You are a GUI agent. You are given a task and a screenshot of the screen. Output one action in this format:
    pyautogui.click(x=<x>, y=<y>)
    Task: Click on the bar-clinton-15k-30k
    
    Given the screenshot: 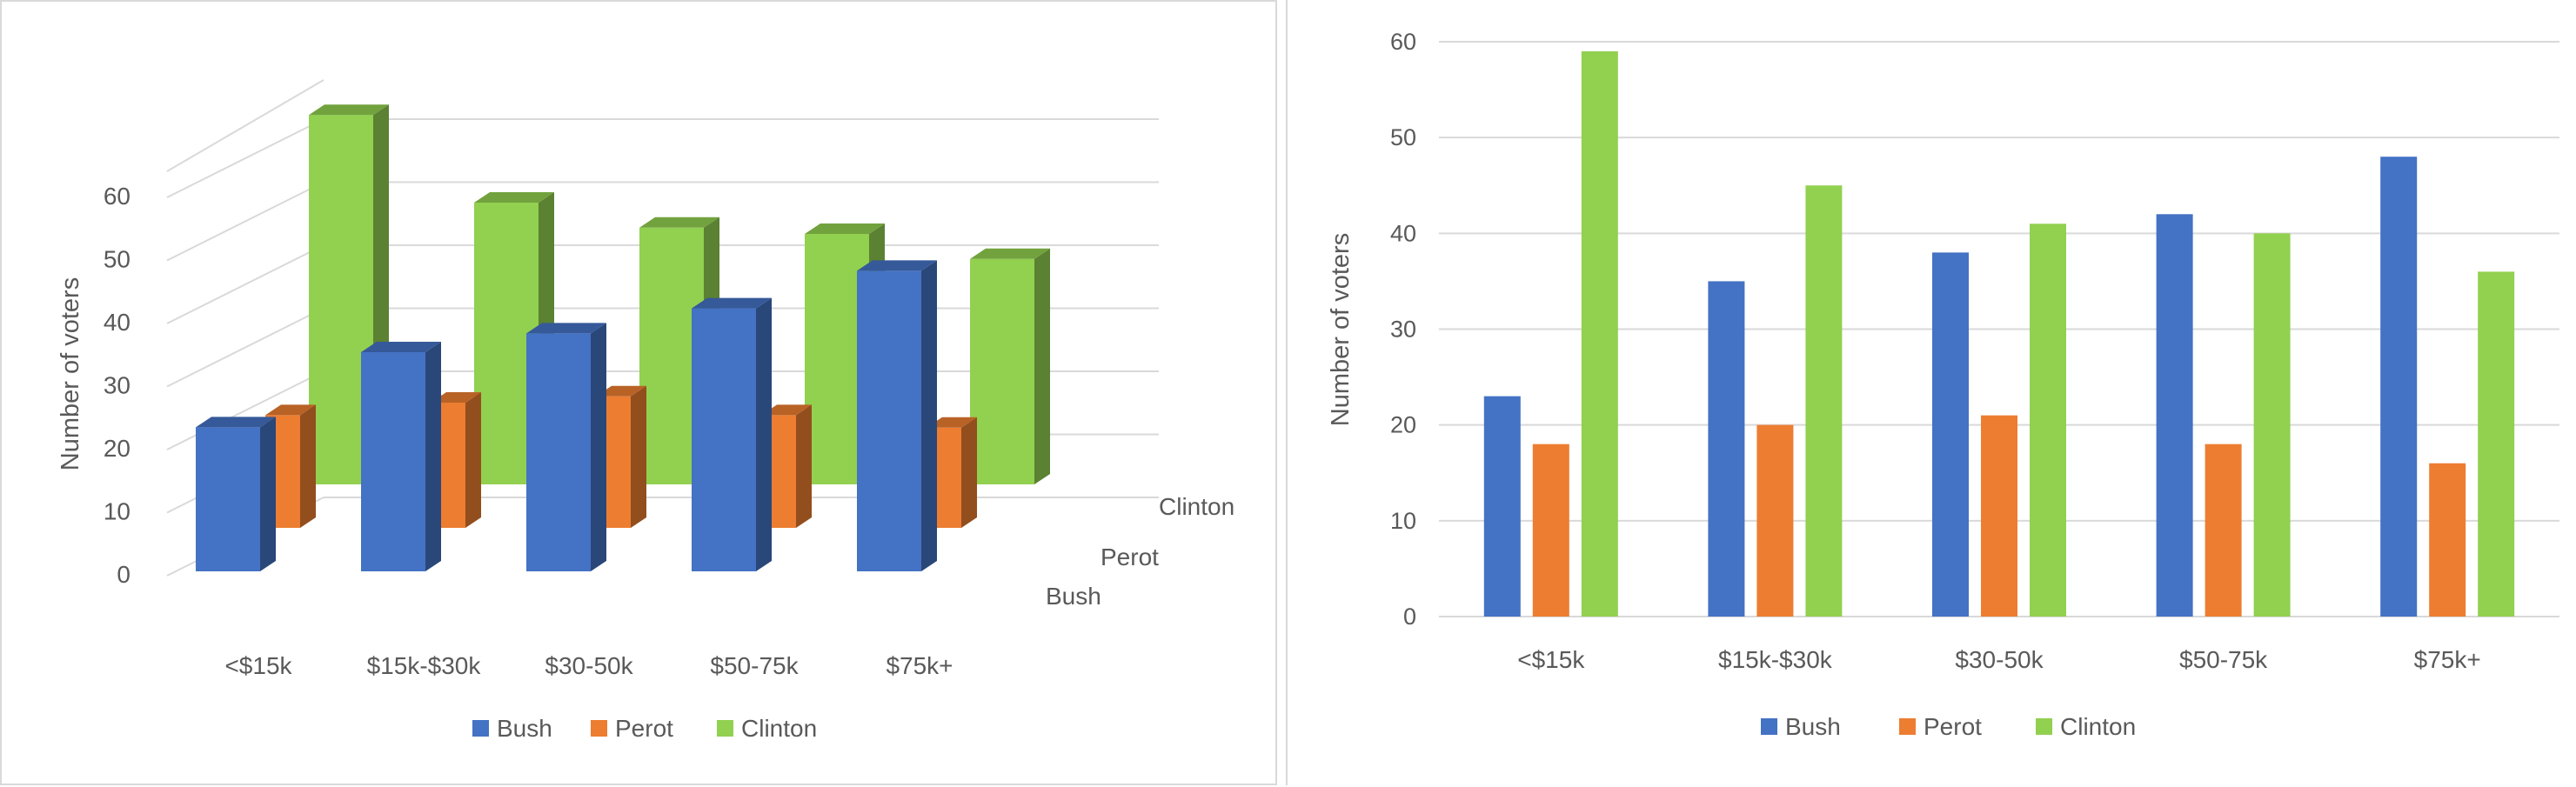 What is the action you would take?
    pyautogui.click(x=1824, y=401)
    